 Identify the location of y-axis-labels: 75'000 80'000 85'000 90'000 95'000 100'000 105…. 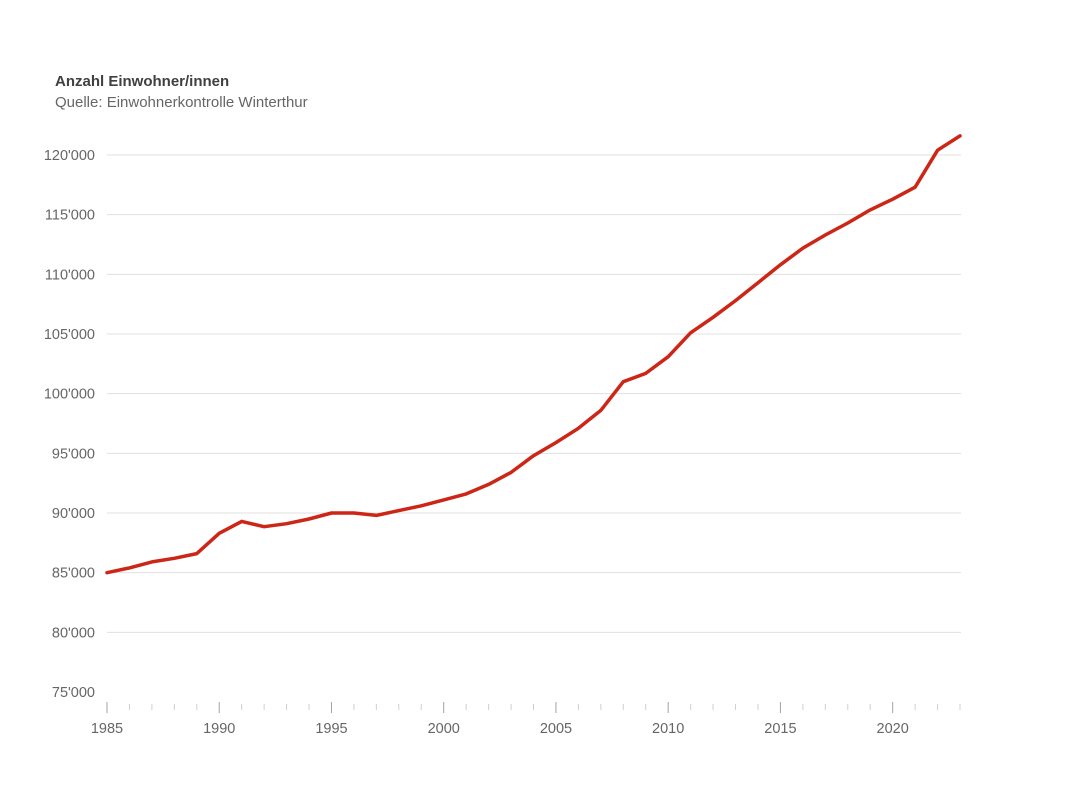
(69, 424).